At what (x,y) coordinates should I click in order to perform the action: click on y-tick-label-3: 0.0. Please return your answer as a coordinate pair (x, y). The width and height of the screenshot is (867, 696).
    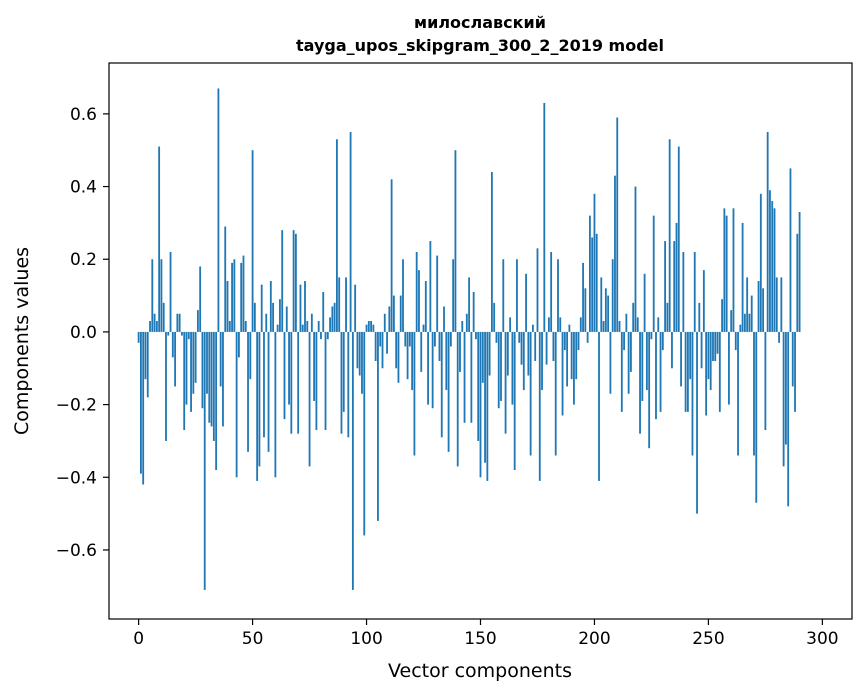
    Looking at the image, I should click on (83, 333).